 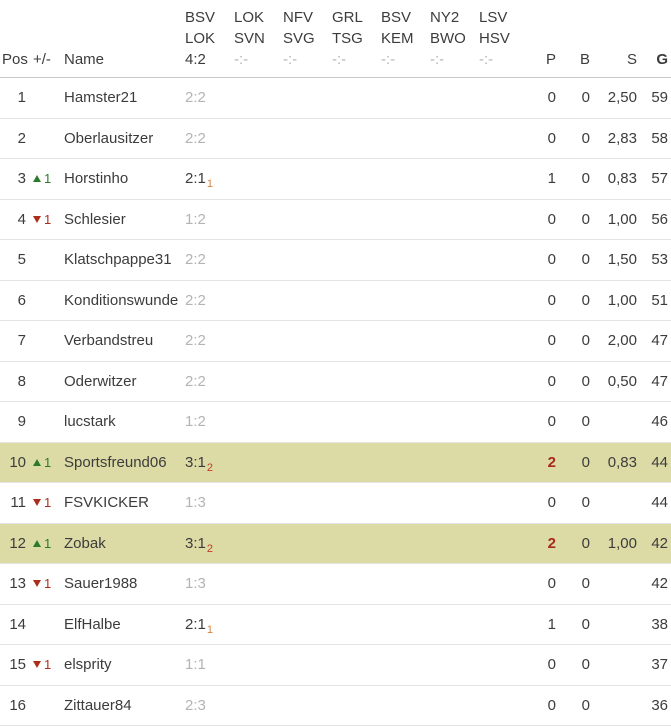 I want to click on match-header: LOK SVN -:-, so click(x=256, y=38).